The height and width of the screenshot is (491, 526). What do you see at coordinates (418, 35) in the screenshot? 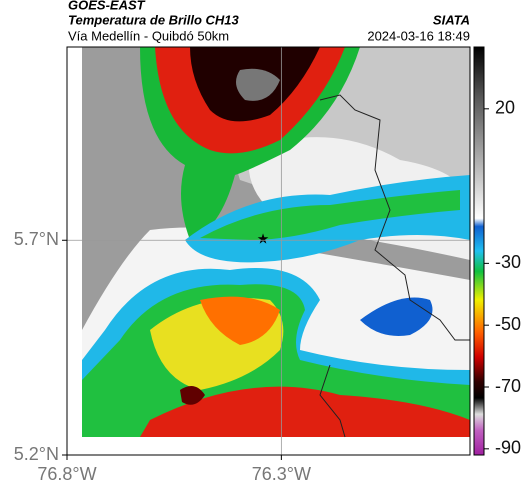
I see `timestamp: 2024-03-16 18:49` at bounding box center [418, 35].